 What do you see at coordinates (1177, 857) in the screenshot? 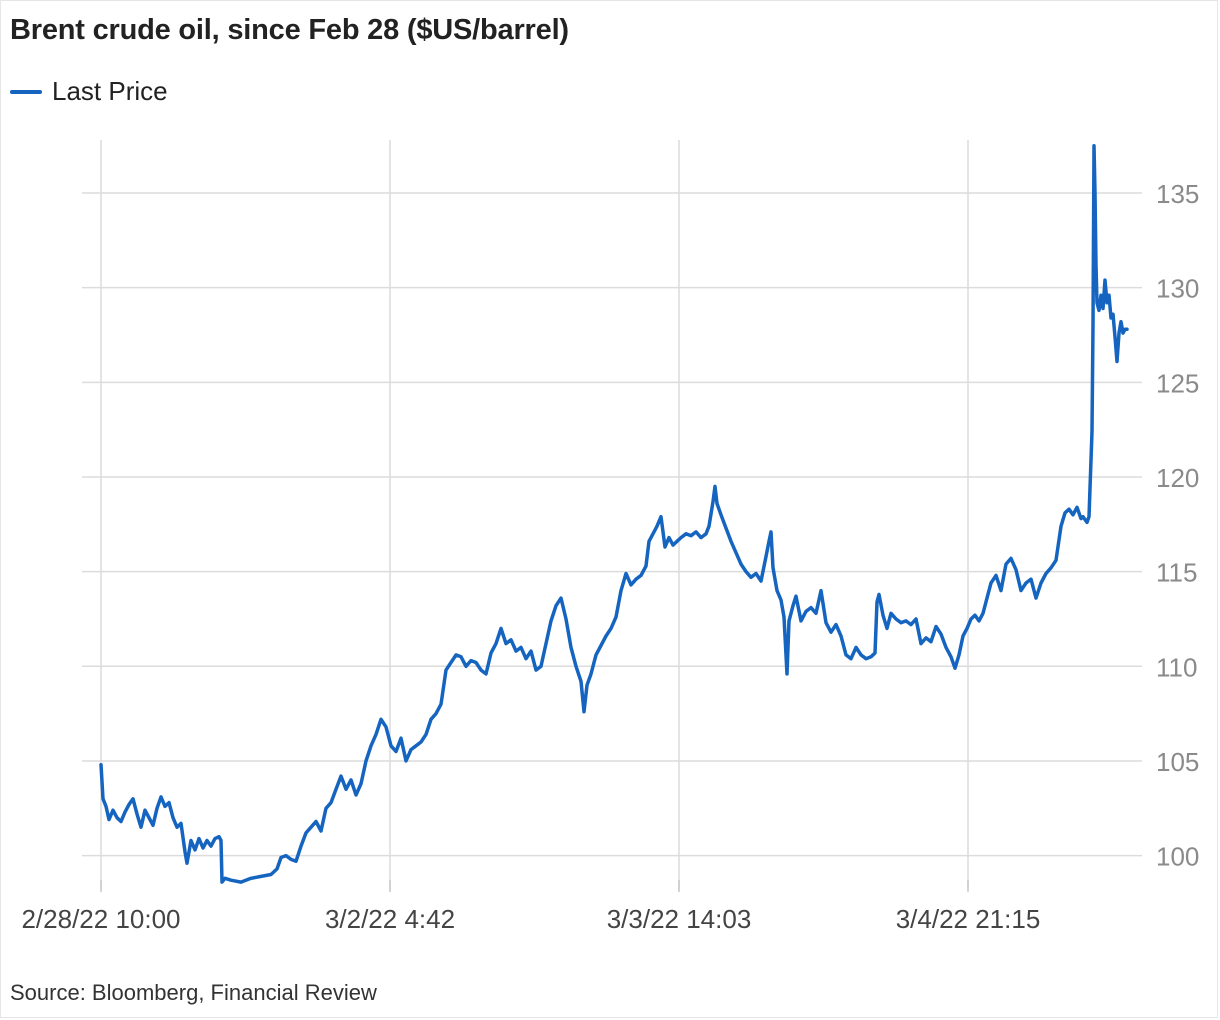
I see `y-tick-label: 100` at bounding box center [1177, 857].